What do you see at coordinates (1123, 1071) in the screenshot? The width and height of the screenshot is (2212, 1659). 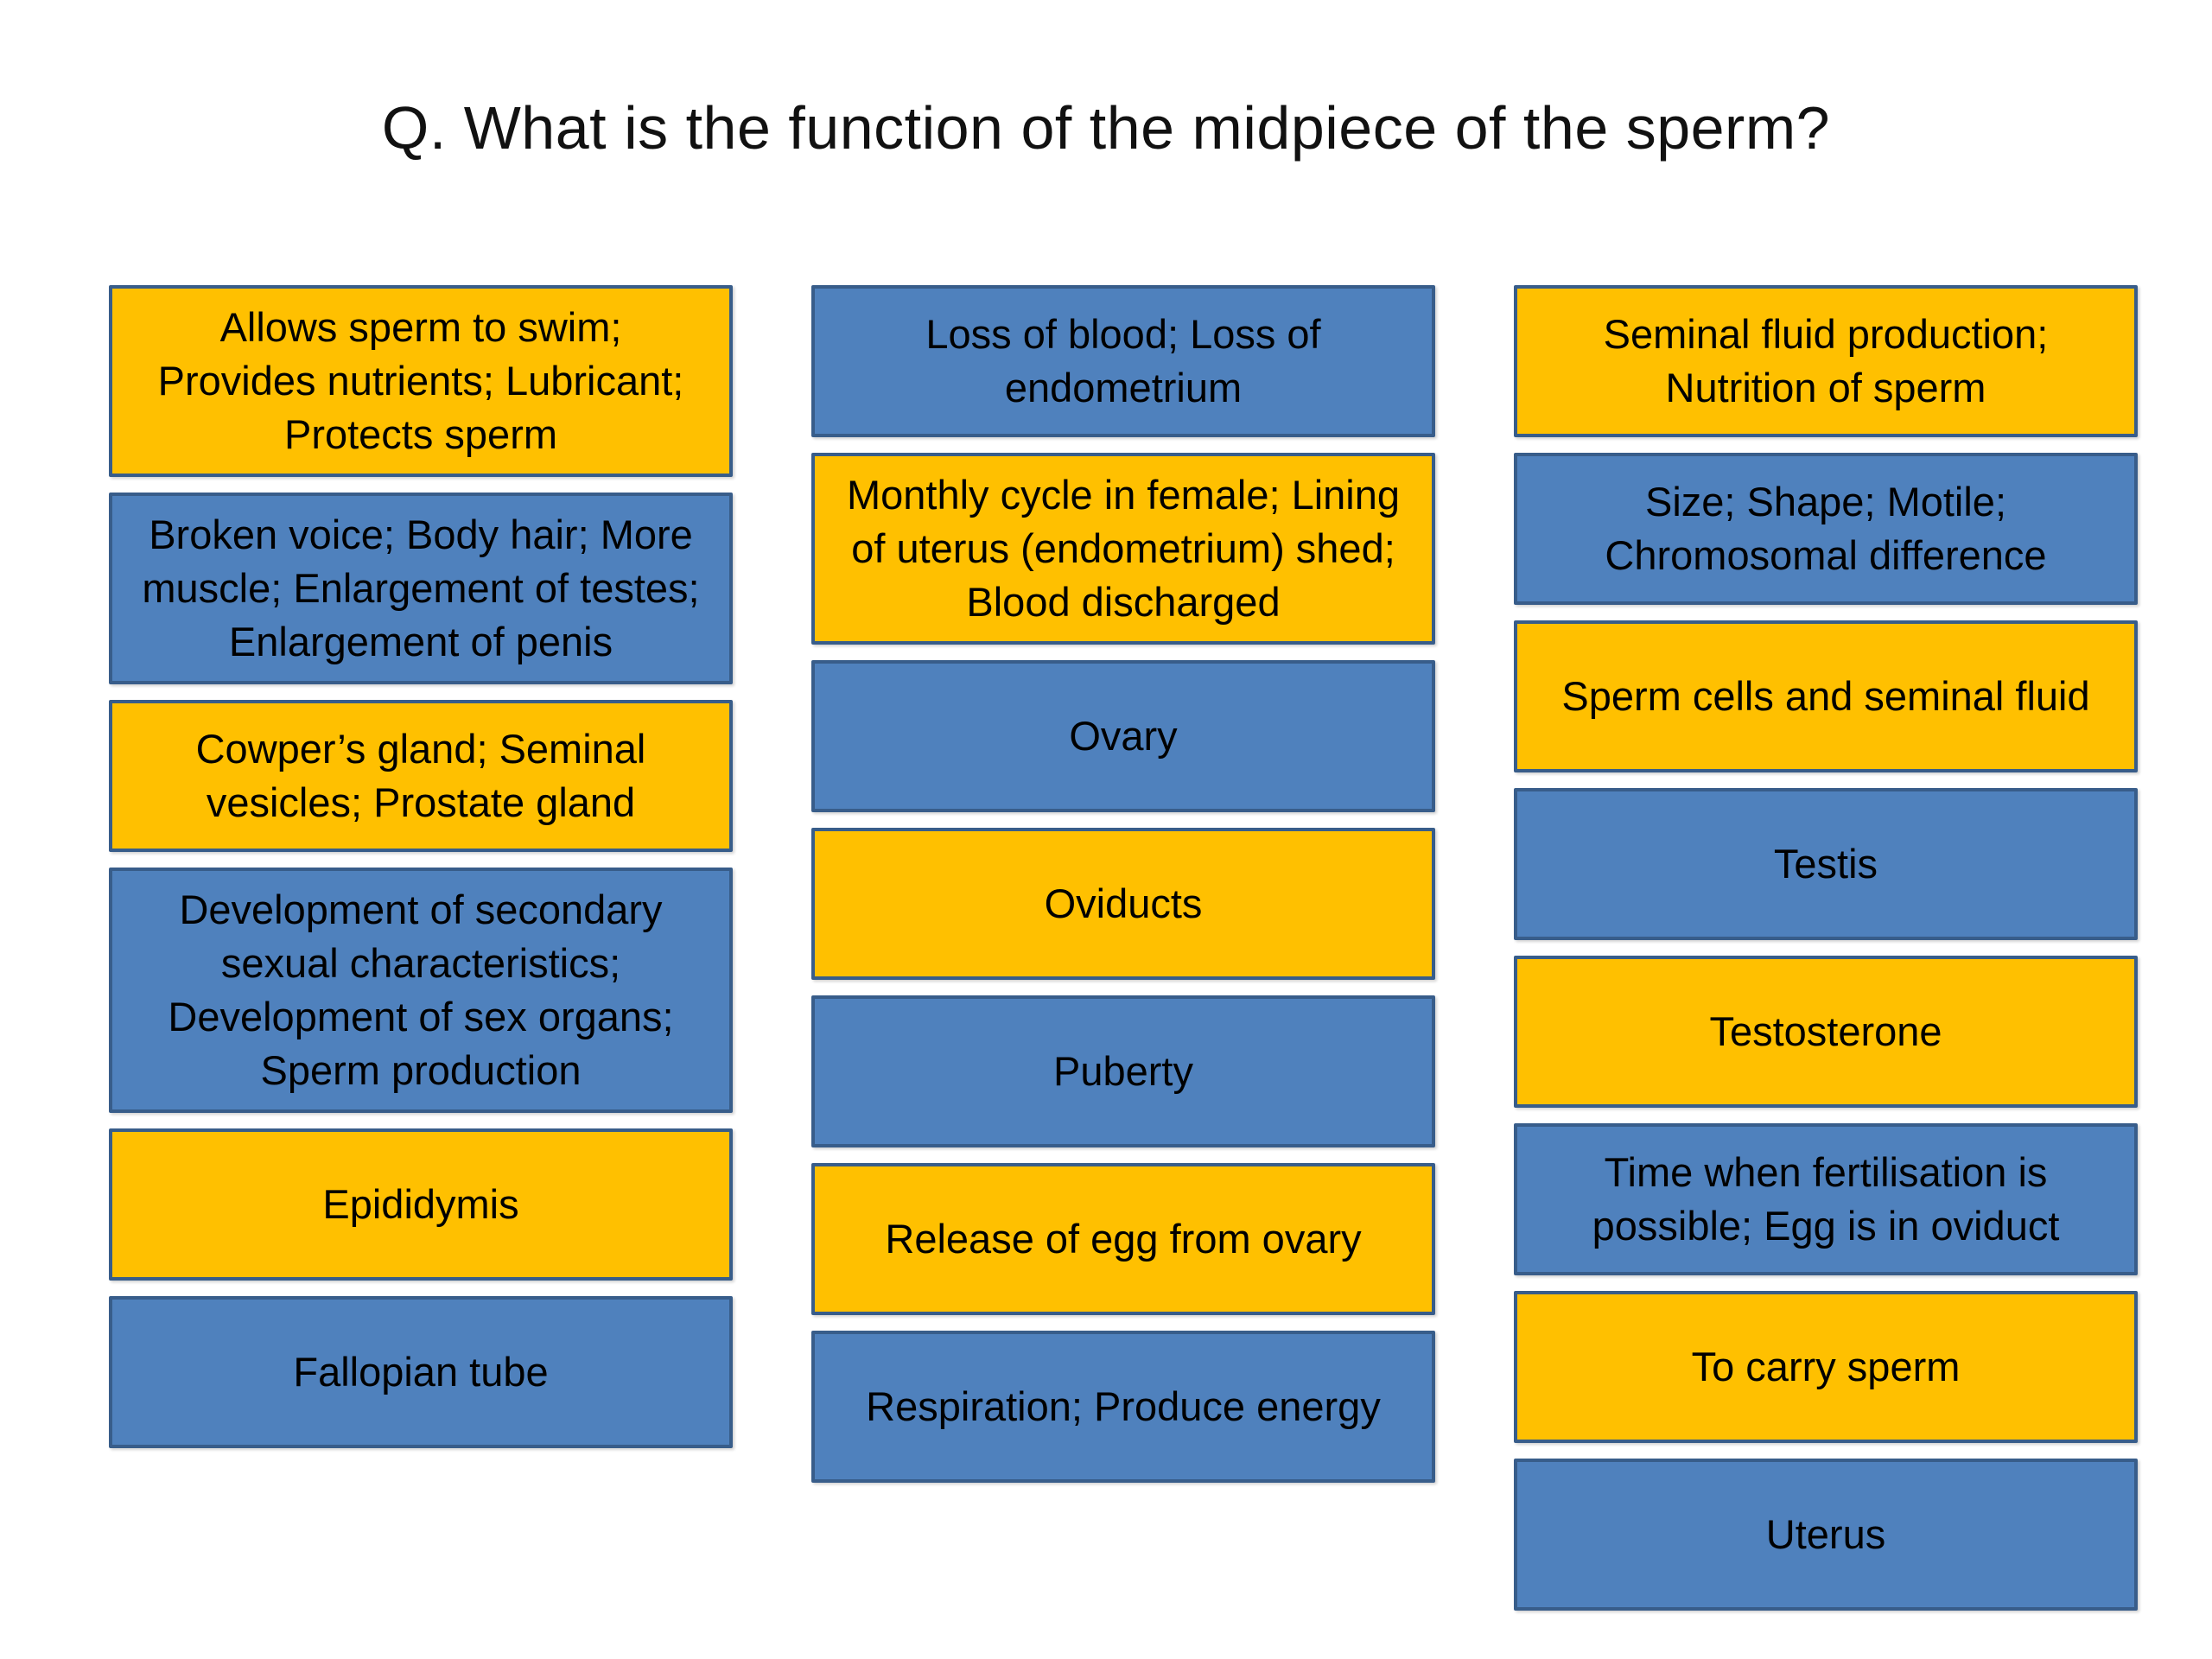 I see `answer-box: Puberty` at bounding box center [1123, 1071].